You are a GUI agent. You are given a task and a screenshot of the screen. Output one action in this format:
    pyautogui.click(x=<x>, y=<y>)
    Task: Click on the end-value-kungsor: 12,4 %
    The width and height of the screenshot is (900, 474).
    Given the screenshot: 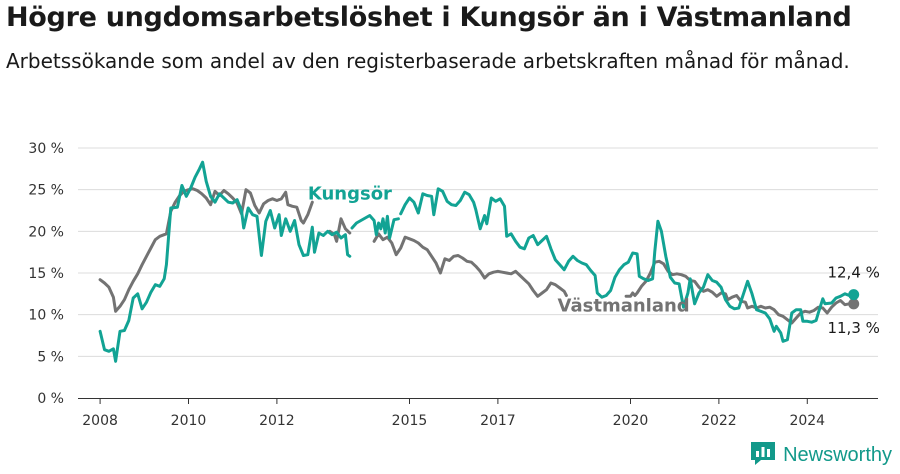 What is the action you would take?
    pyautogui.click(x=853, y=273)
    